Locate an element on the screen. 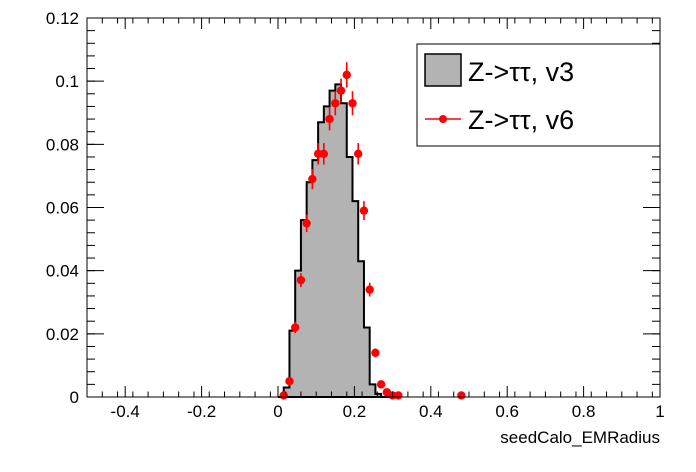 Image resolution: width=696 pixels, height=472 pixels. legend-swatch-v3 is located at coordinates (443, 70).